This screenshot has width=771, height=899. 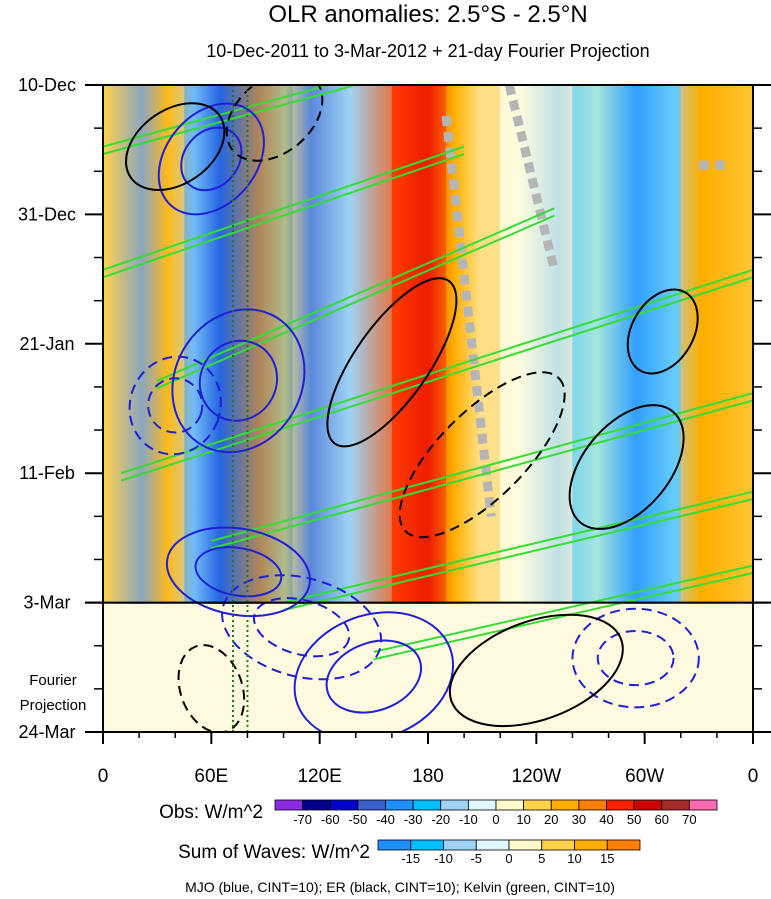 I want to click on colorbar-tick-label: 20, so click(x=551, y=819).